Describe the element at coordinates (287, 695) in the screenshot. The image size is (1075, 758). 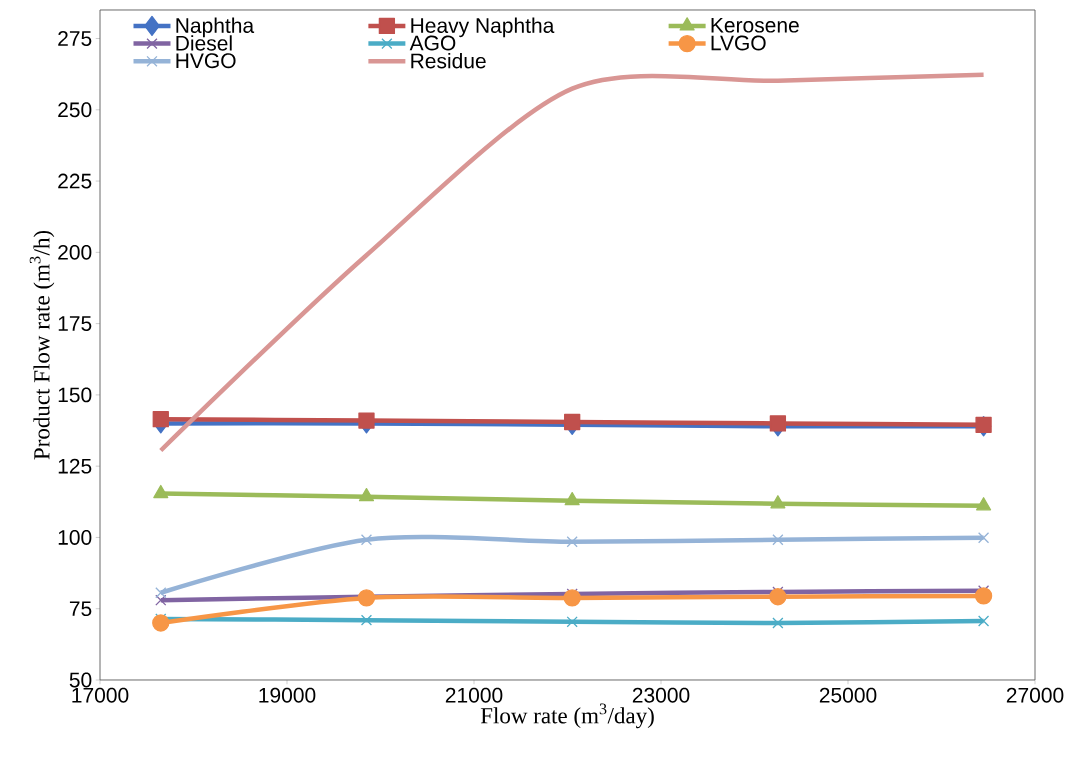
I see `x-tick-label: 19000` at that location.